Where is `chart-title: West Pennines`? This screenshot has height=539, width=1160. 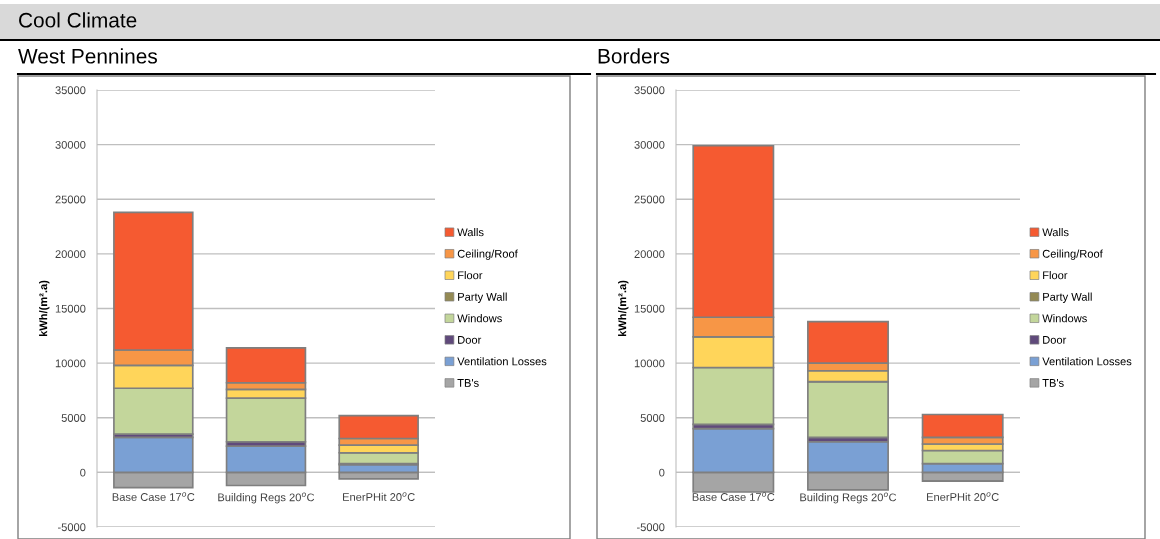 chart-title: West Pennines is located at coordinates (87, 56).